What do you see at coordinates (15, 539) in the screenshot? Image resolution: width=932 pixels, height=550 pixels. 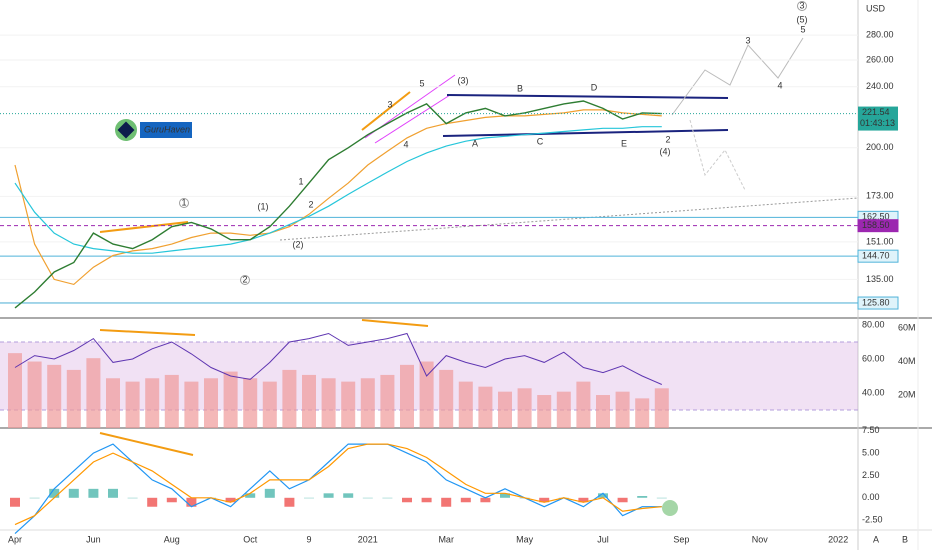 I see `x-tick-label: Apr` at bounding box center [15, 539].